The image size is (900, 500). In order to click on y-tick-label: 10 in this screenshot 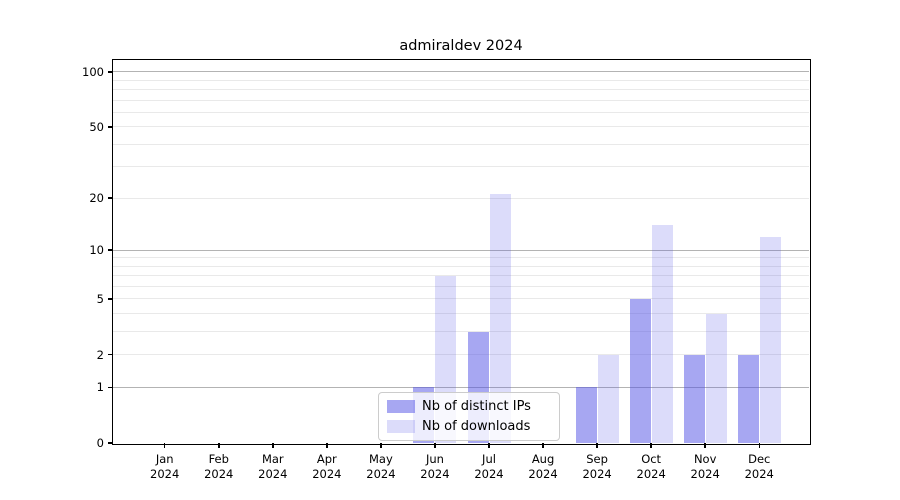, I will do `click(96, 250)`.